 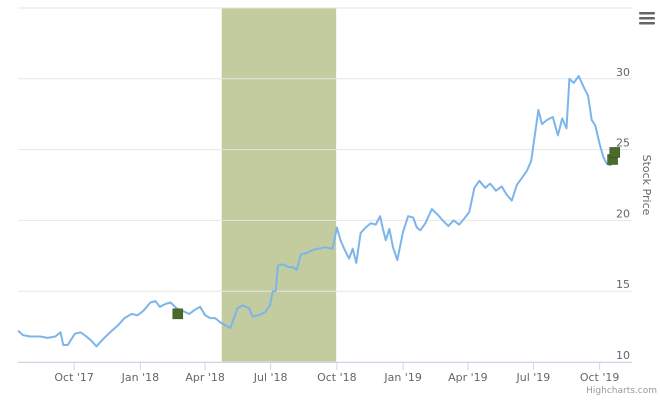 I want to click on x-tick-label: Jul '18, so click(x=270, y=377).